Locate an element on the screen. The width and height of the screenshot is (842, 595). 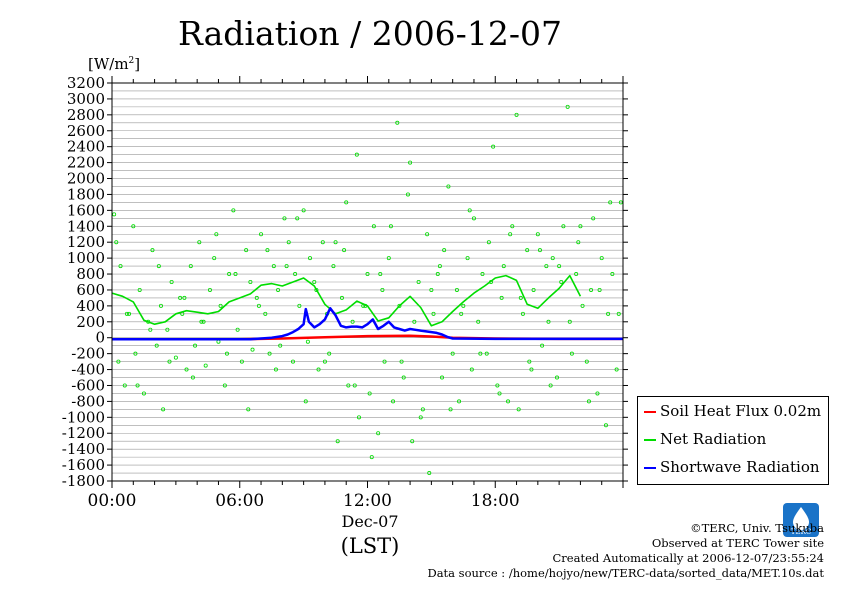
y-tick-label: 1000 is located at coordinates (86, 258).